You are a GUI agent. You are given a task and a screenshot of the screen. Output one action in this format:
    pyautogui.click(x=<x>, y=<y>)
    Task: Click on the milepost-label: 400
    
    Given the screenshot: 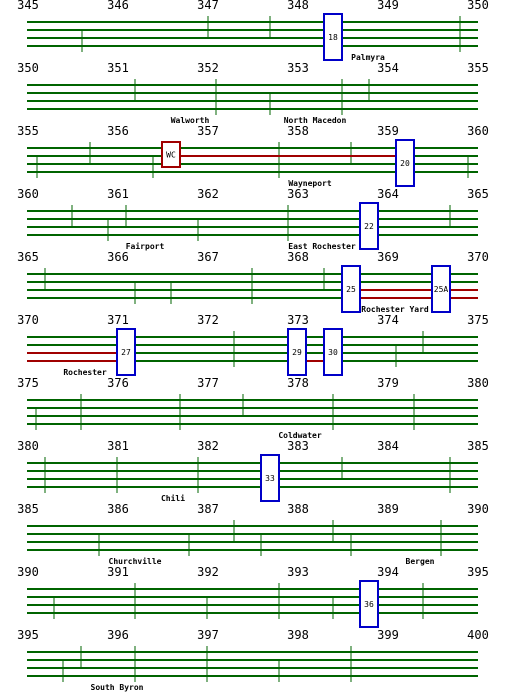 What is the action you would take?
    pyautogui.click(x=478, y=635)
    